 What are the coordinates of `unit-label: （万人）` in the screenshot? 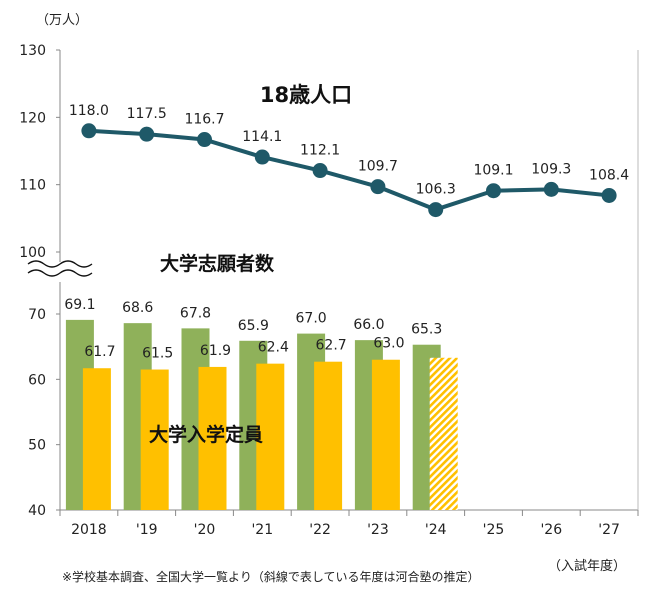 It's located at (62, 20).